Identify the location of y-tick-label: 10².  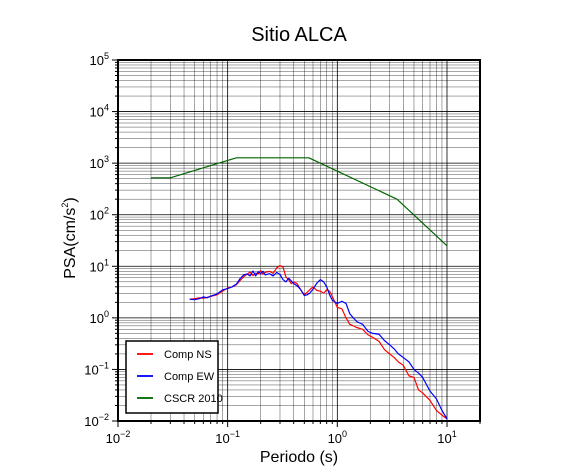
(99, 214).